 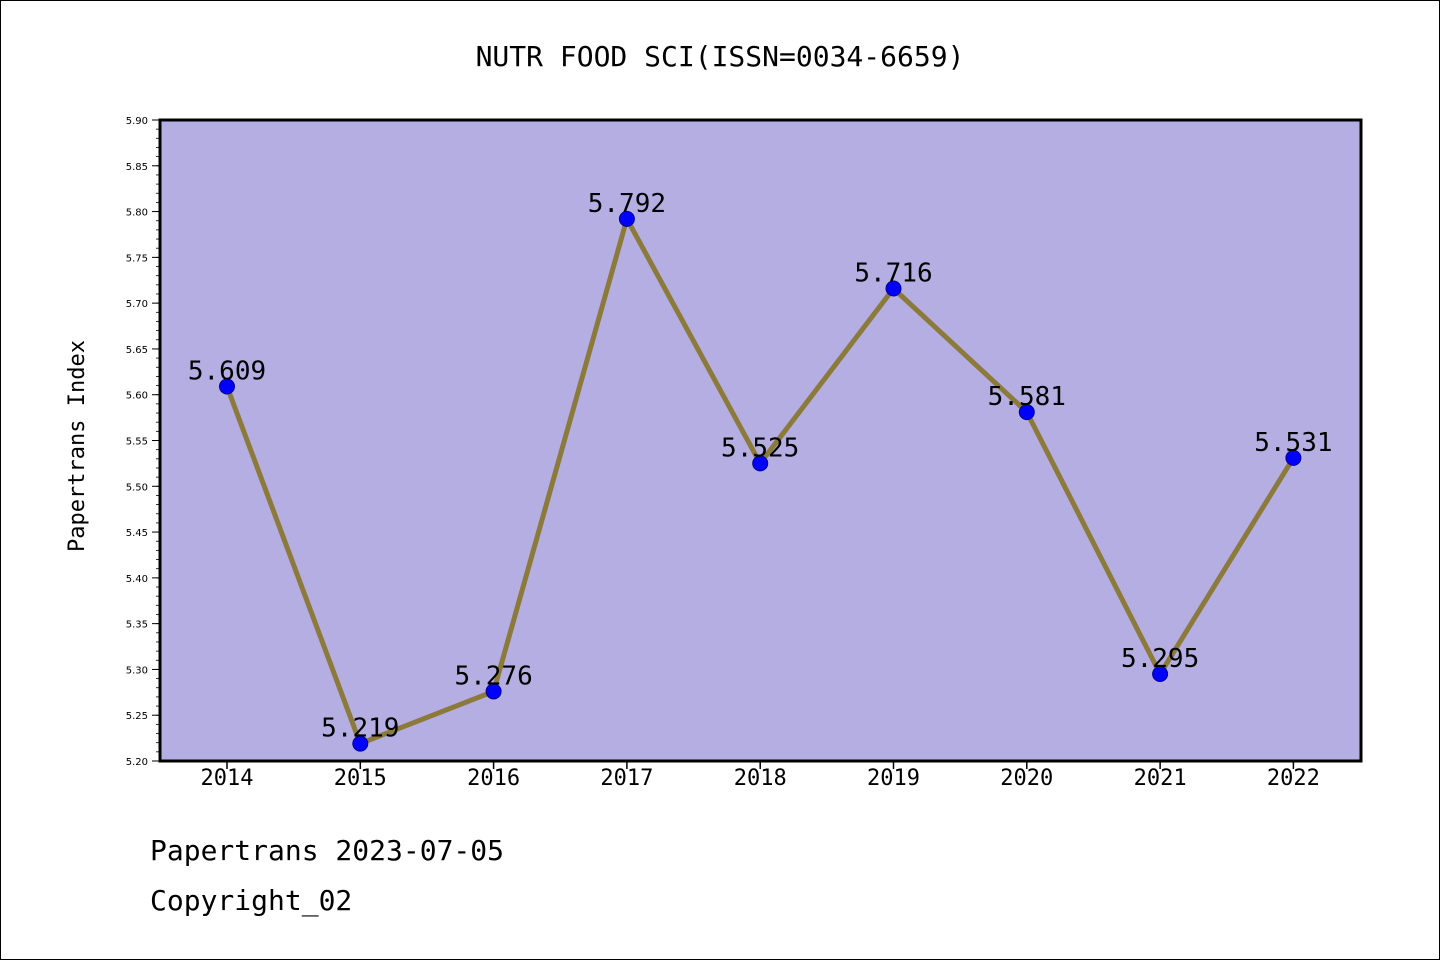 What do you see at coordinates (227, 371) in the screenshot?
I see `data-label: 5.609` at bounding box center [227, 371].